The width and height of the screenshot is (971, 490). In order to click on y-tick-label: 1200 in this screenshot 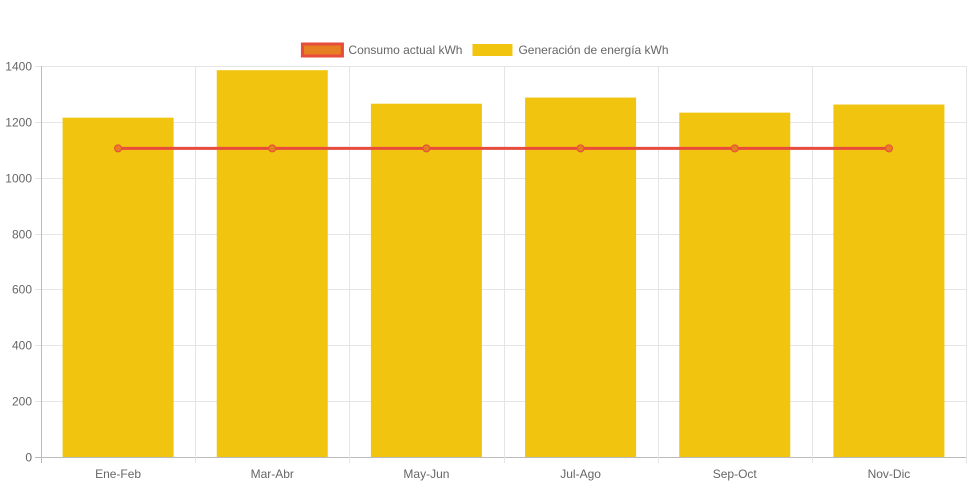, I will do `click(18, 123)`.